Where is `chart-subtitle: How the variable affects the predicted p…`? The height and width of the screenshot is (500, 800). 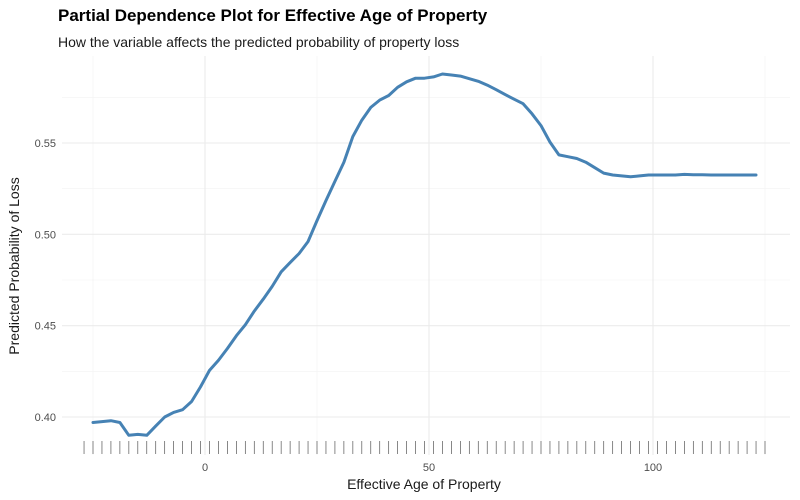
chart-subtitle: How the variable affects the predicted p… is located at coordinates (259, 42).